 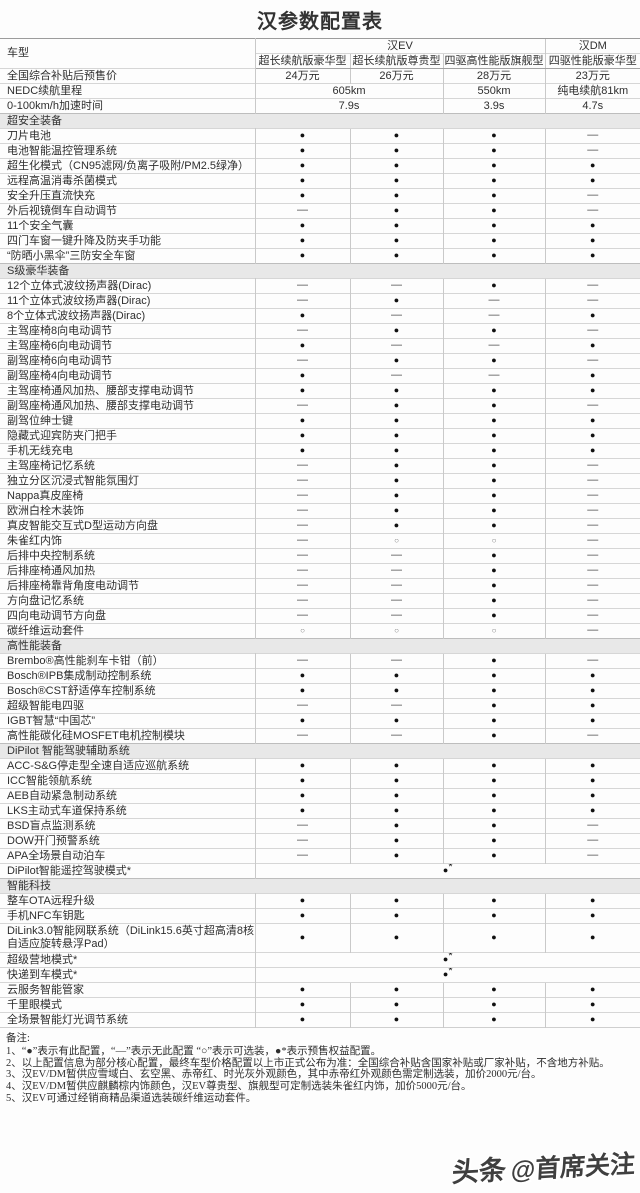 What do you see at coordinates (128, 301) in the screenshot?
I see `feature-label: 11个立体式波纹扬声器(Dirac)` at bounding box center [128, 301].